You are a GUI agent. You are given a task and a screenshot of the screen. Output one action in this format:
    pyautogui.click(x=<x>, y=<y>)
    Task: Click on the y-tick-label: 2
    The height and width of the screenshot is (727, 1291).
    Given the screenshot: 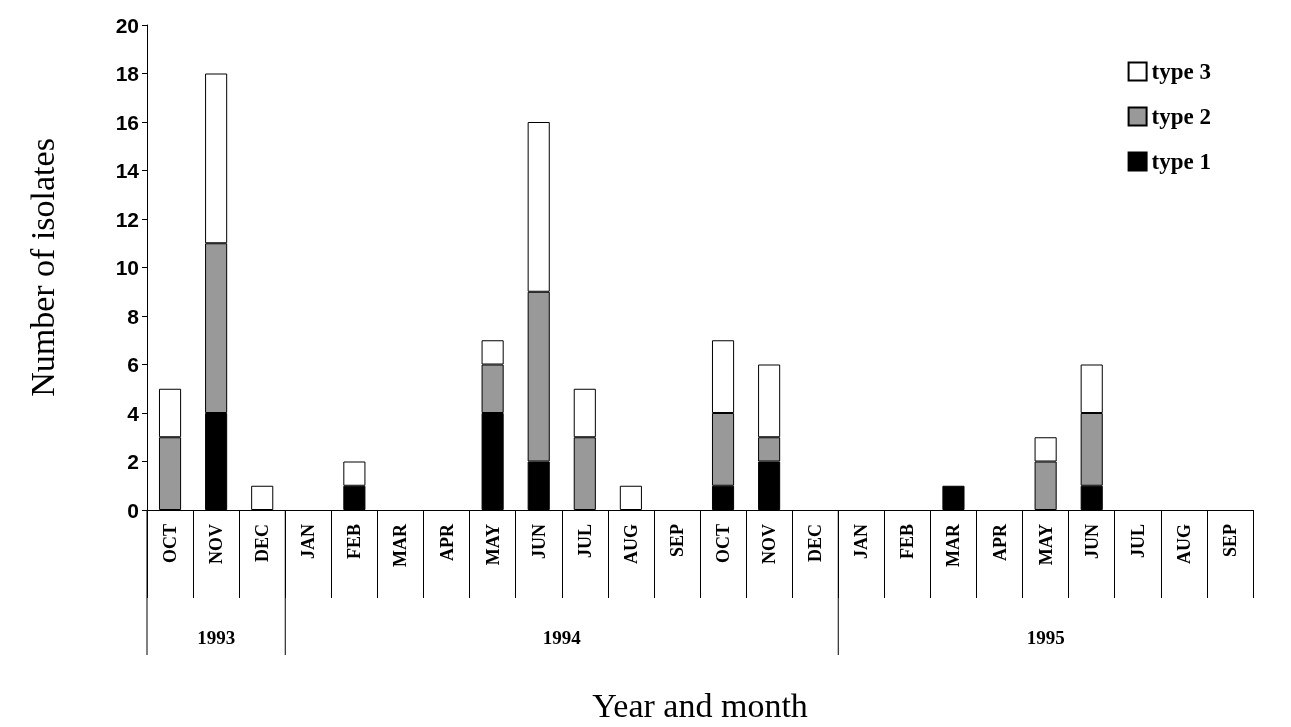 What is the action you would take?
    pyautogui.click(x=133, y=461)
    